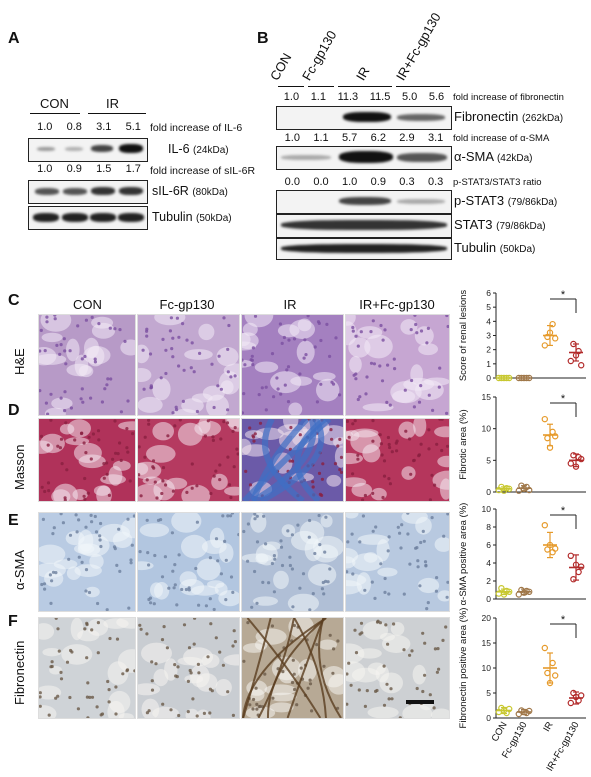 The image size is (591, 777). Describe the element at coordinates (463, 444) in the screenshot. I see `y-axis-label: Fibrotic area (%)` at that location.